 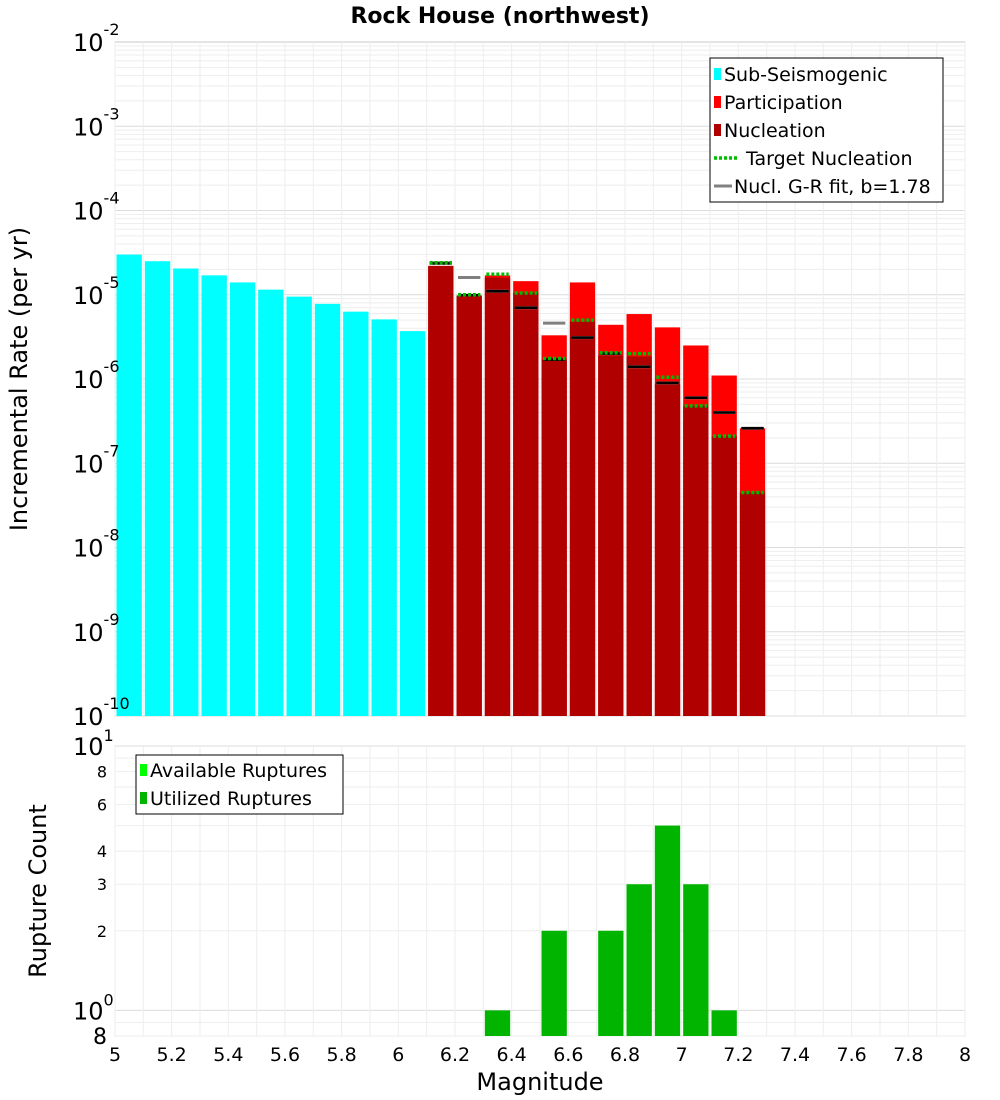 What do you see at coordinates (499, 16) in the screenshot?
I see `chart-title: Rock House (northwest)` at bounding box center [499, 16].